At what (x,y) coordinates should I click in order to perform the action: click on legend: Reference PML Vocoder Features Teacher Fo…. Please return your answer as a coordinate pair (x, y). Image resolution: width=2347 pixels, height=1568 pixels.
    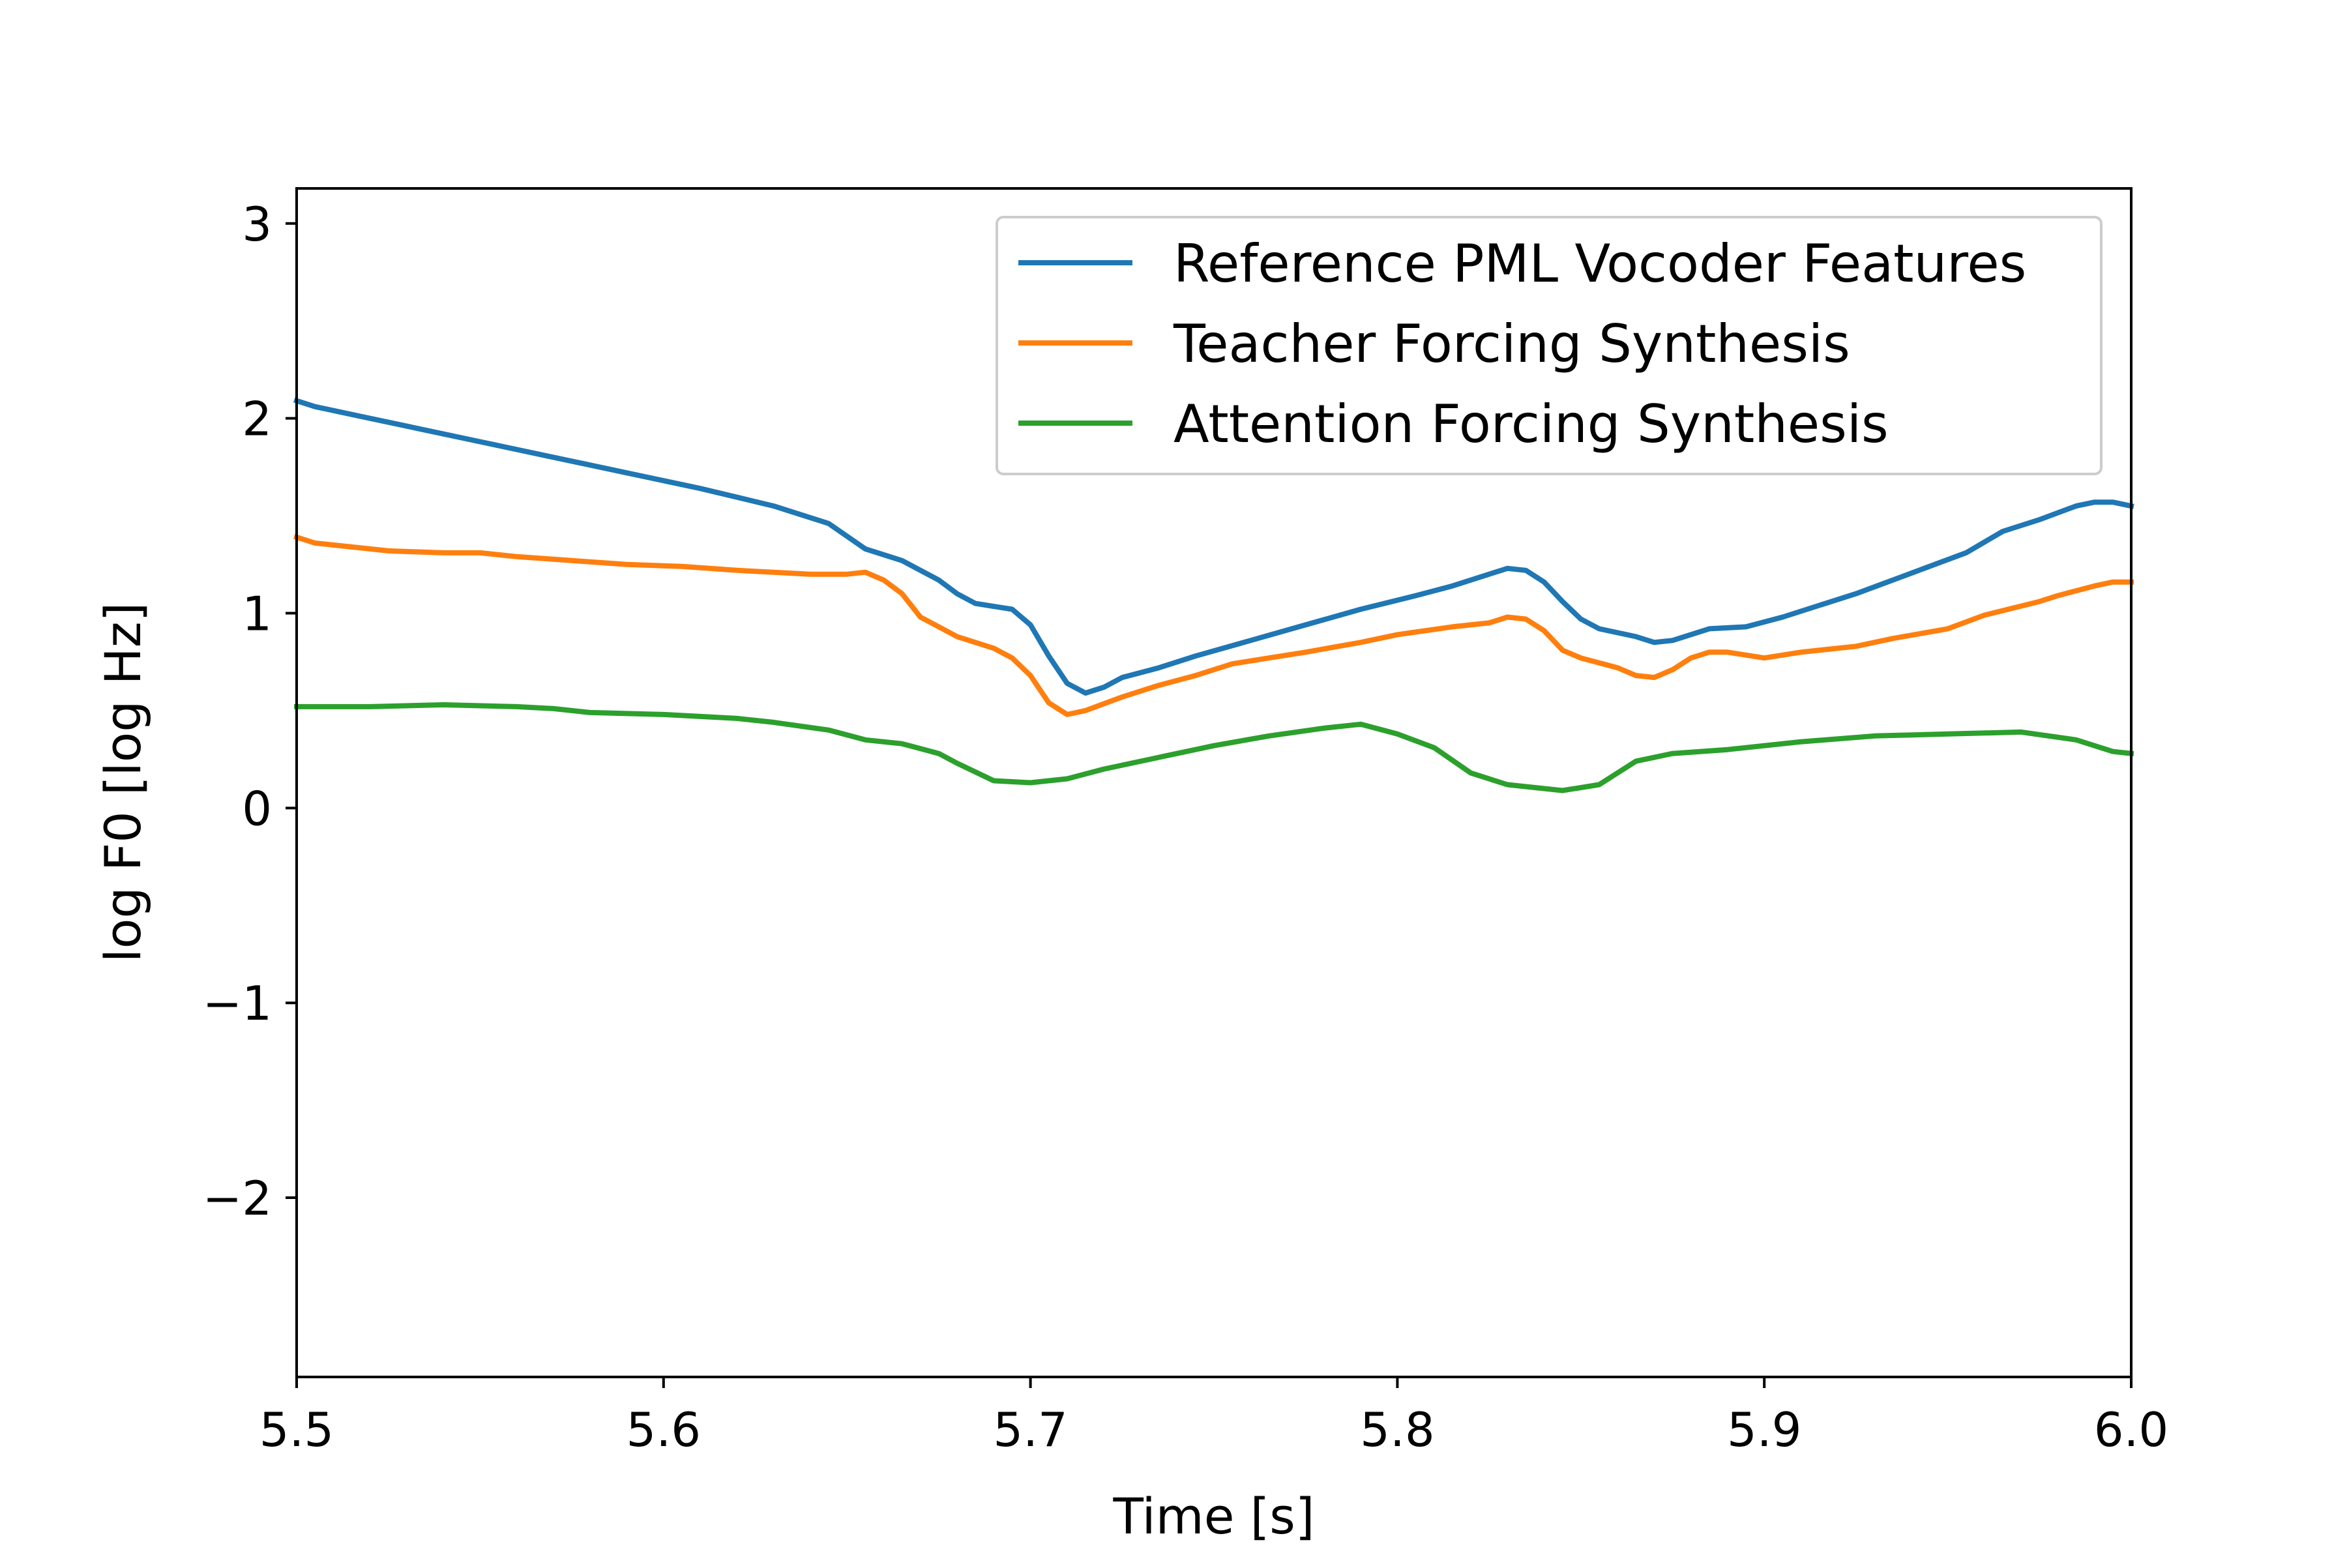
    Looking at the image, I should click on (1549, 346).